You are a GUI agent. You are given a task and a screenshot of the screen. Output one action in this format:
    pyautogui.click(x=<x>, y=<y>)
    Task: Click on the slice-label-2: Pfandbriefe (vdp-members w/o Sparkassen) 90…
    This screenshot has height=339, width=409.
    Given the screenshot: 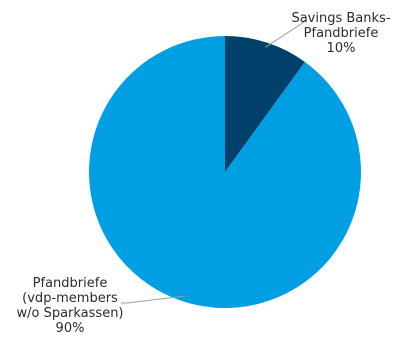 What is the action you would take?
    pyautogui.click(x=69, y=306)
    